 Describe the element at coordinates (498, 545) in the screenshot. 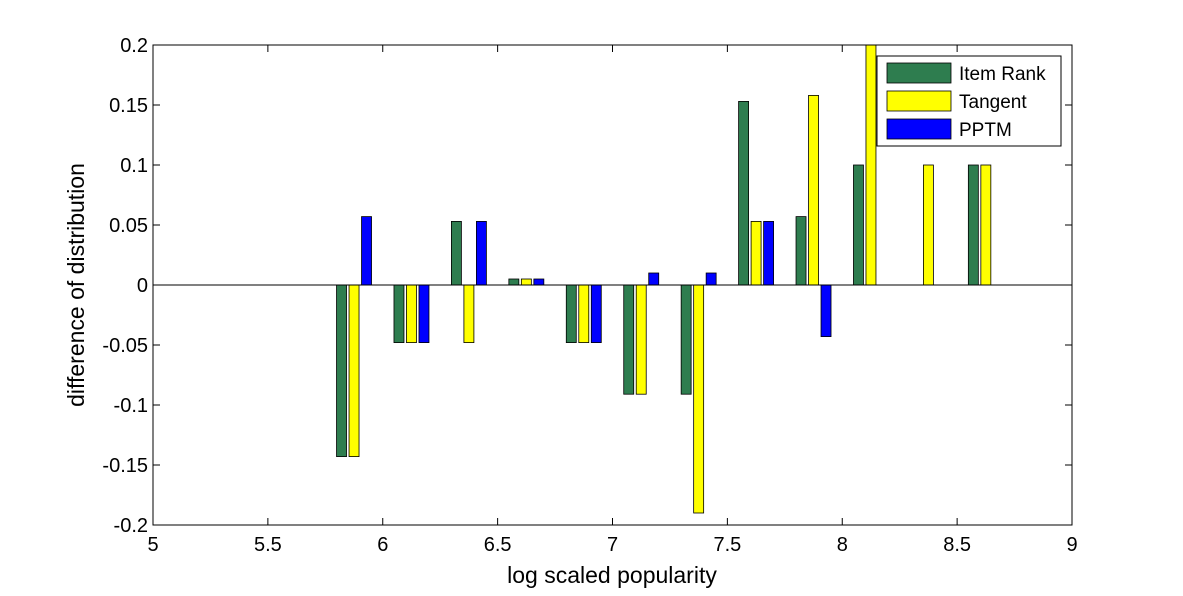

I see `x-tick-label: 6.5` at that location.